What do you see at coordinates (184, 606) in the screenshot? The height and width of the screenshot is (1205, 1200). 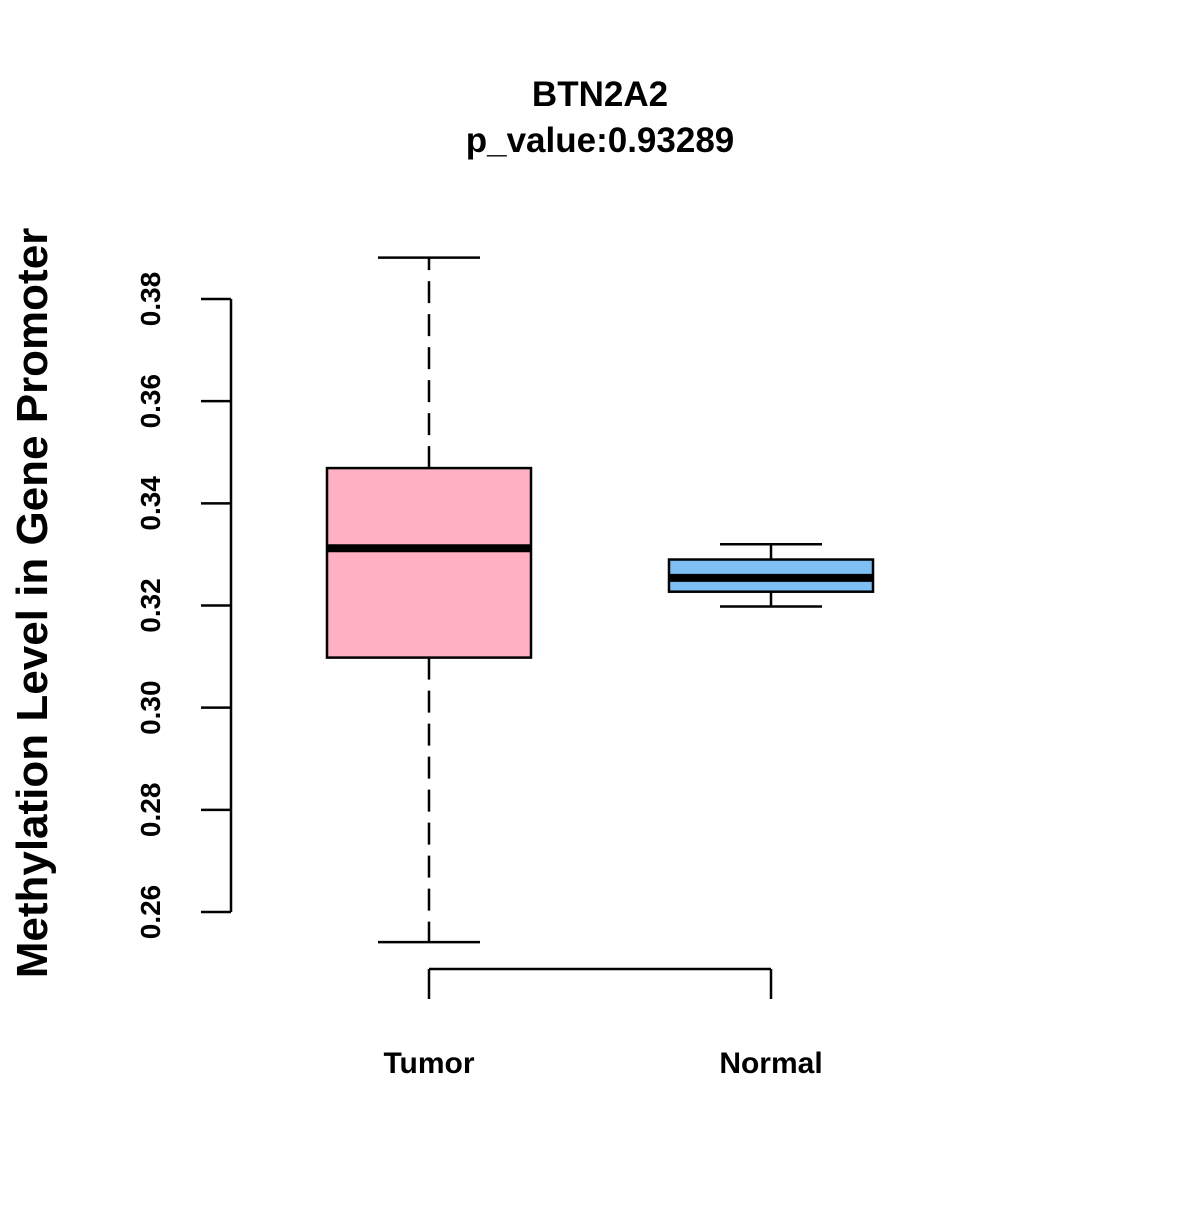 I see `y-axis: 0.26 0.28 0.30 0.32 0.34 0.36 0.38` at bounding box center [184, 606].